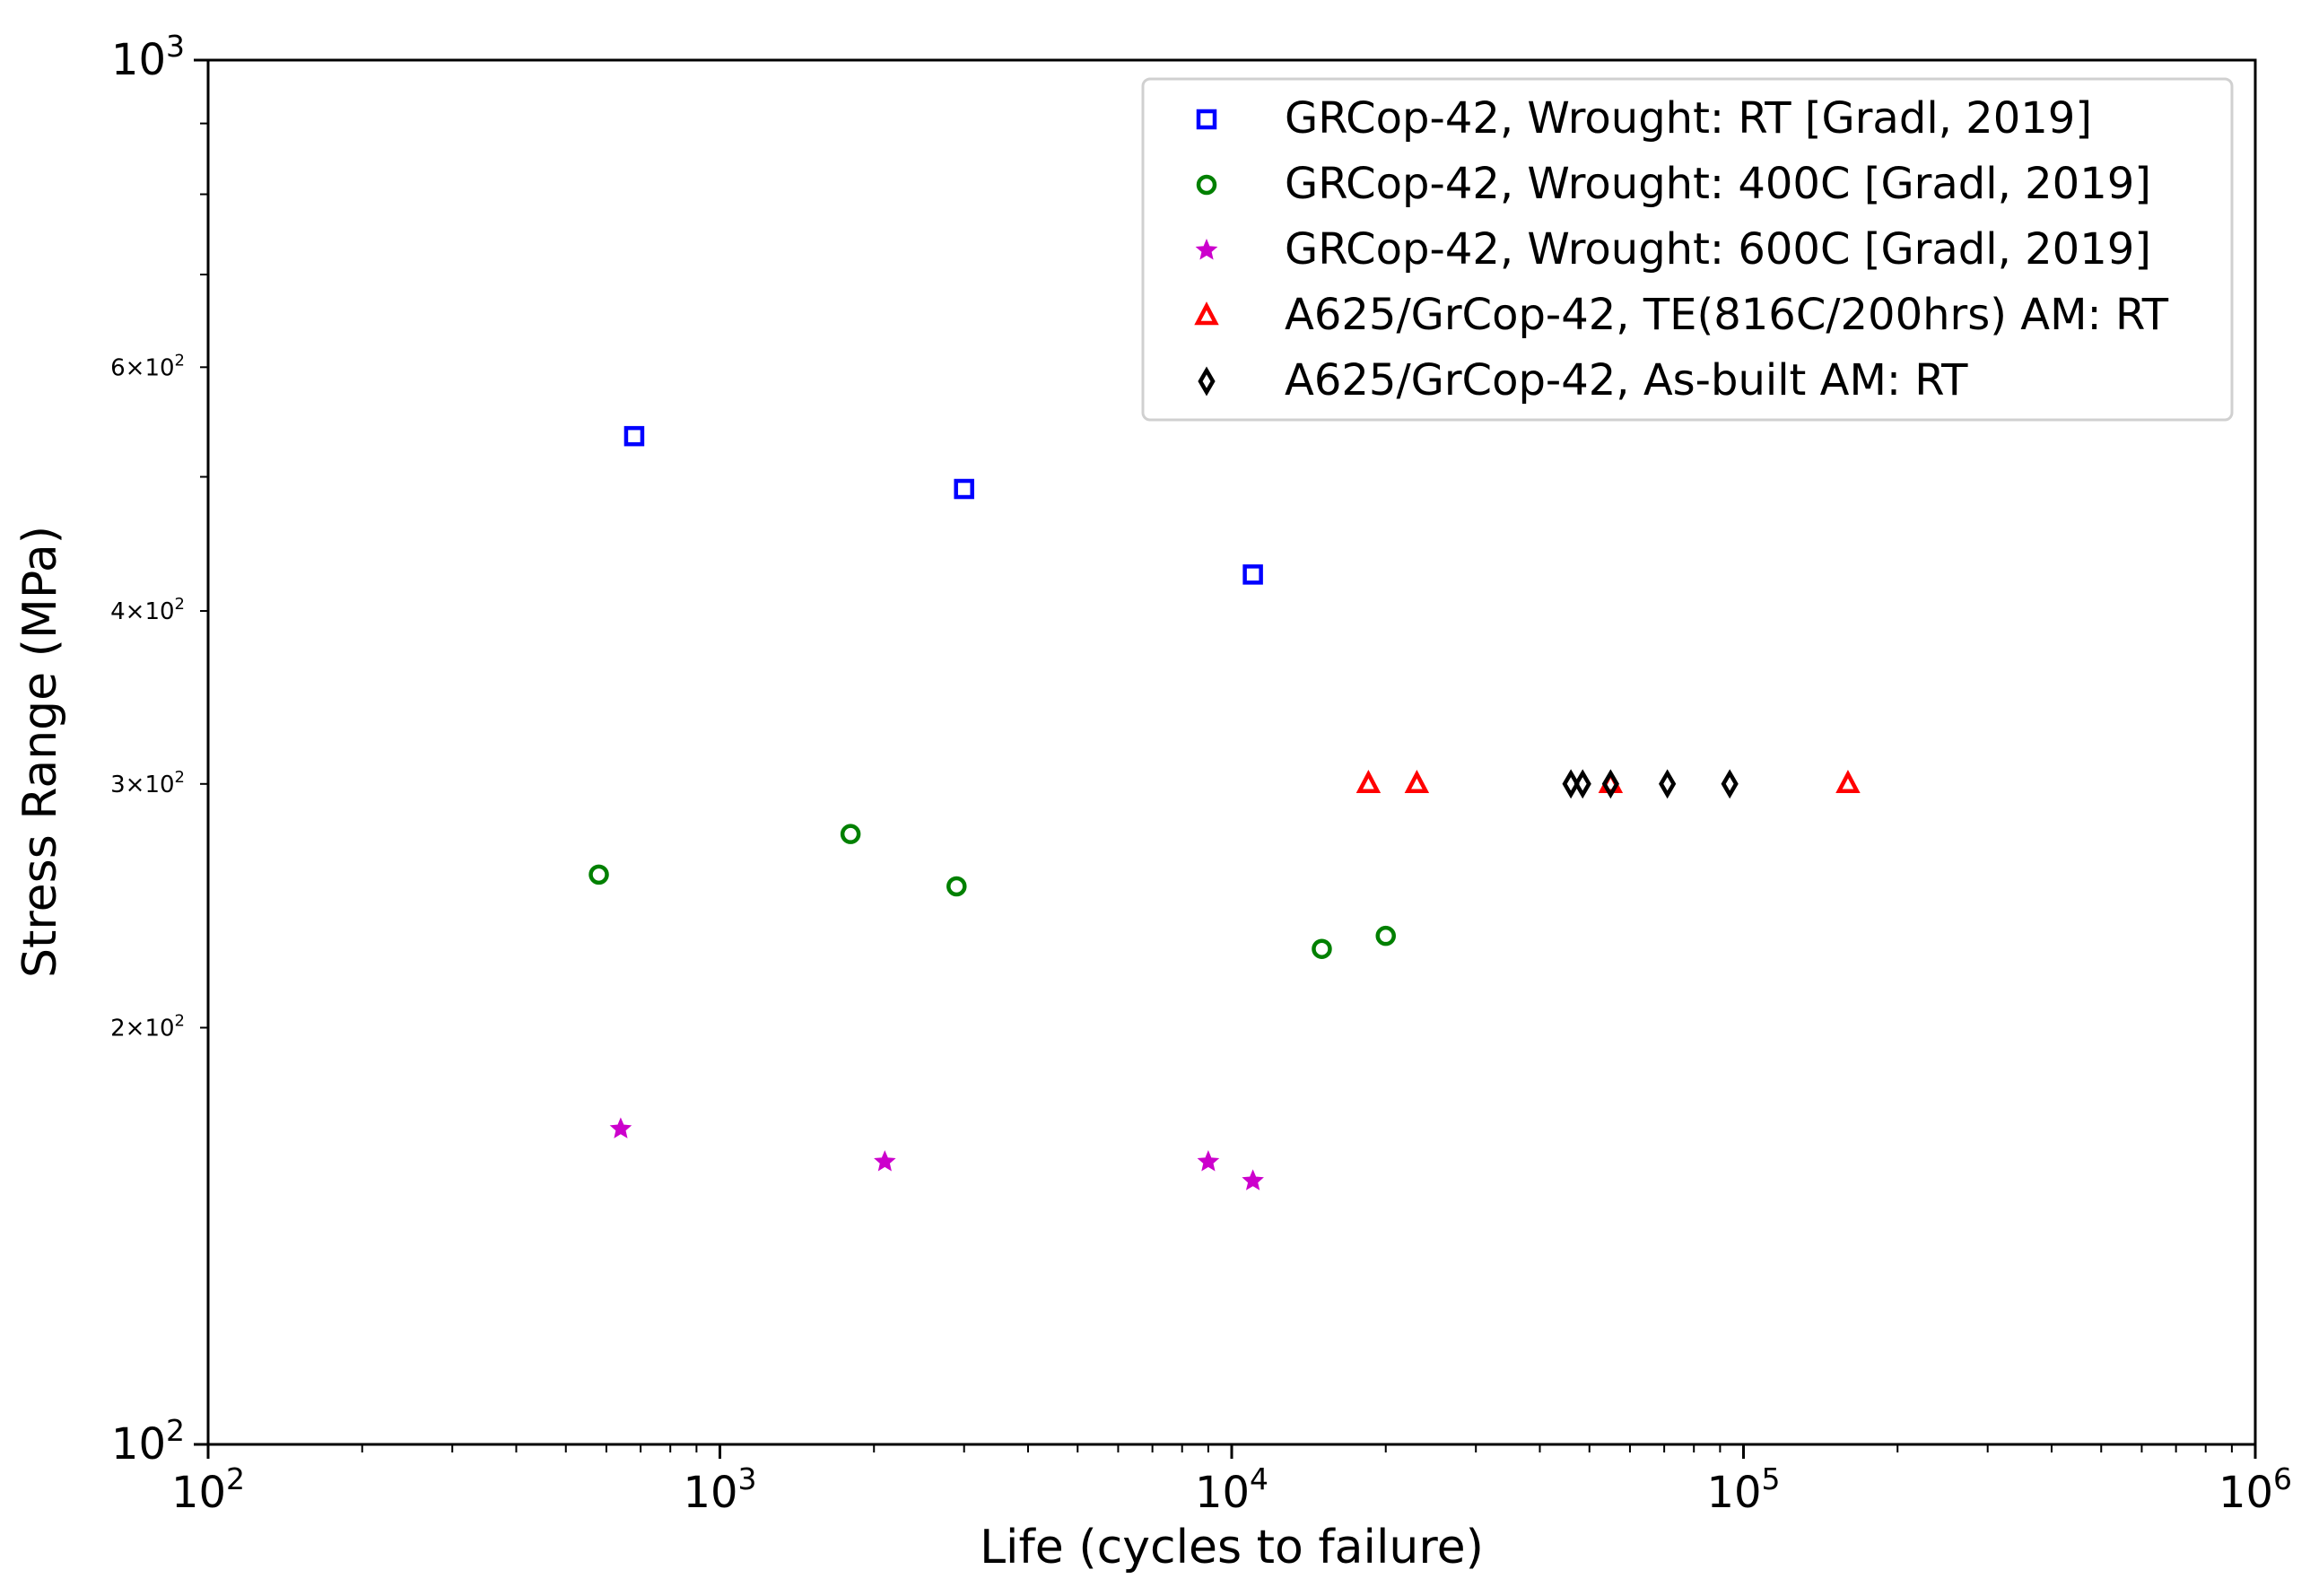 The image size is (2310, 1596). Describe the element at coordinates (208, 1489) in the screenshot. I see `x-tick-label: 10²` at that location.